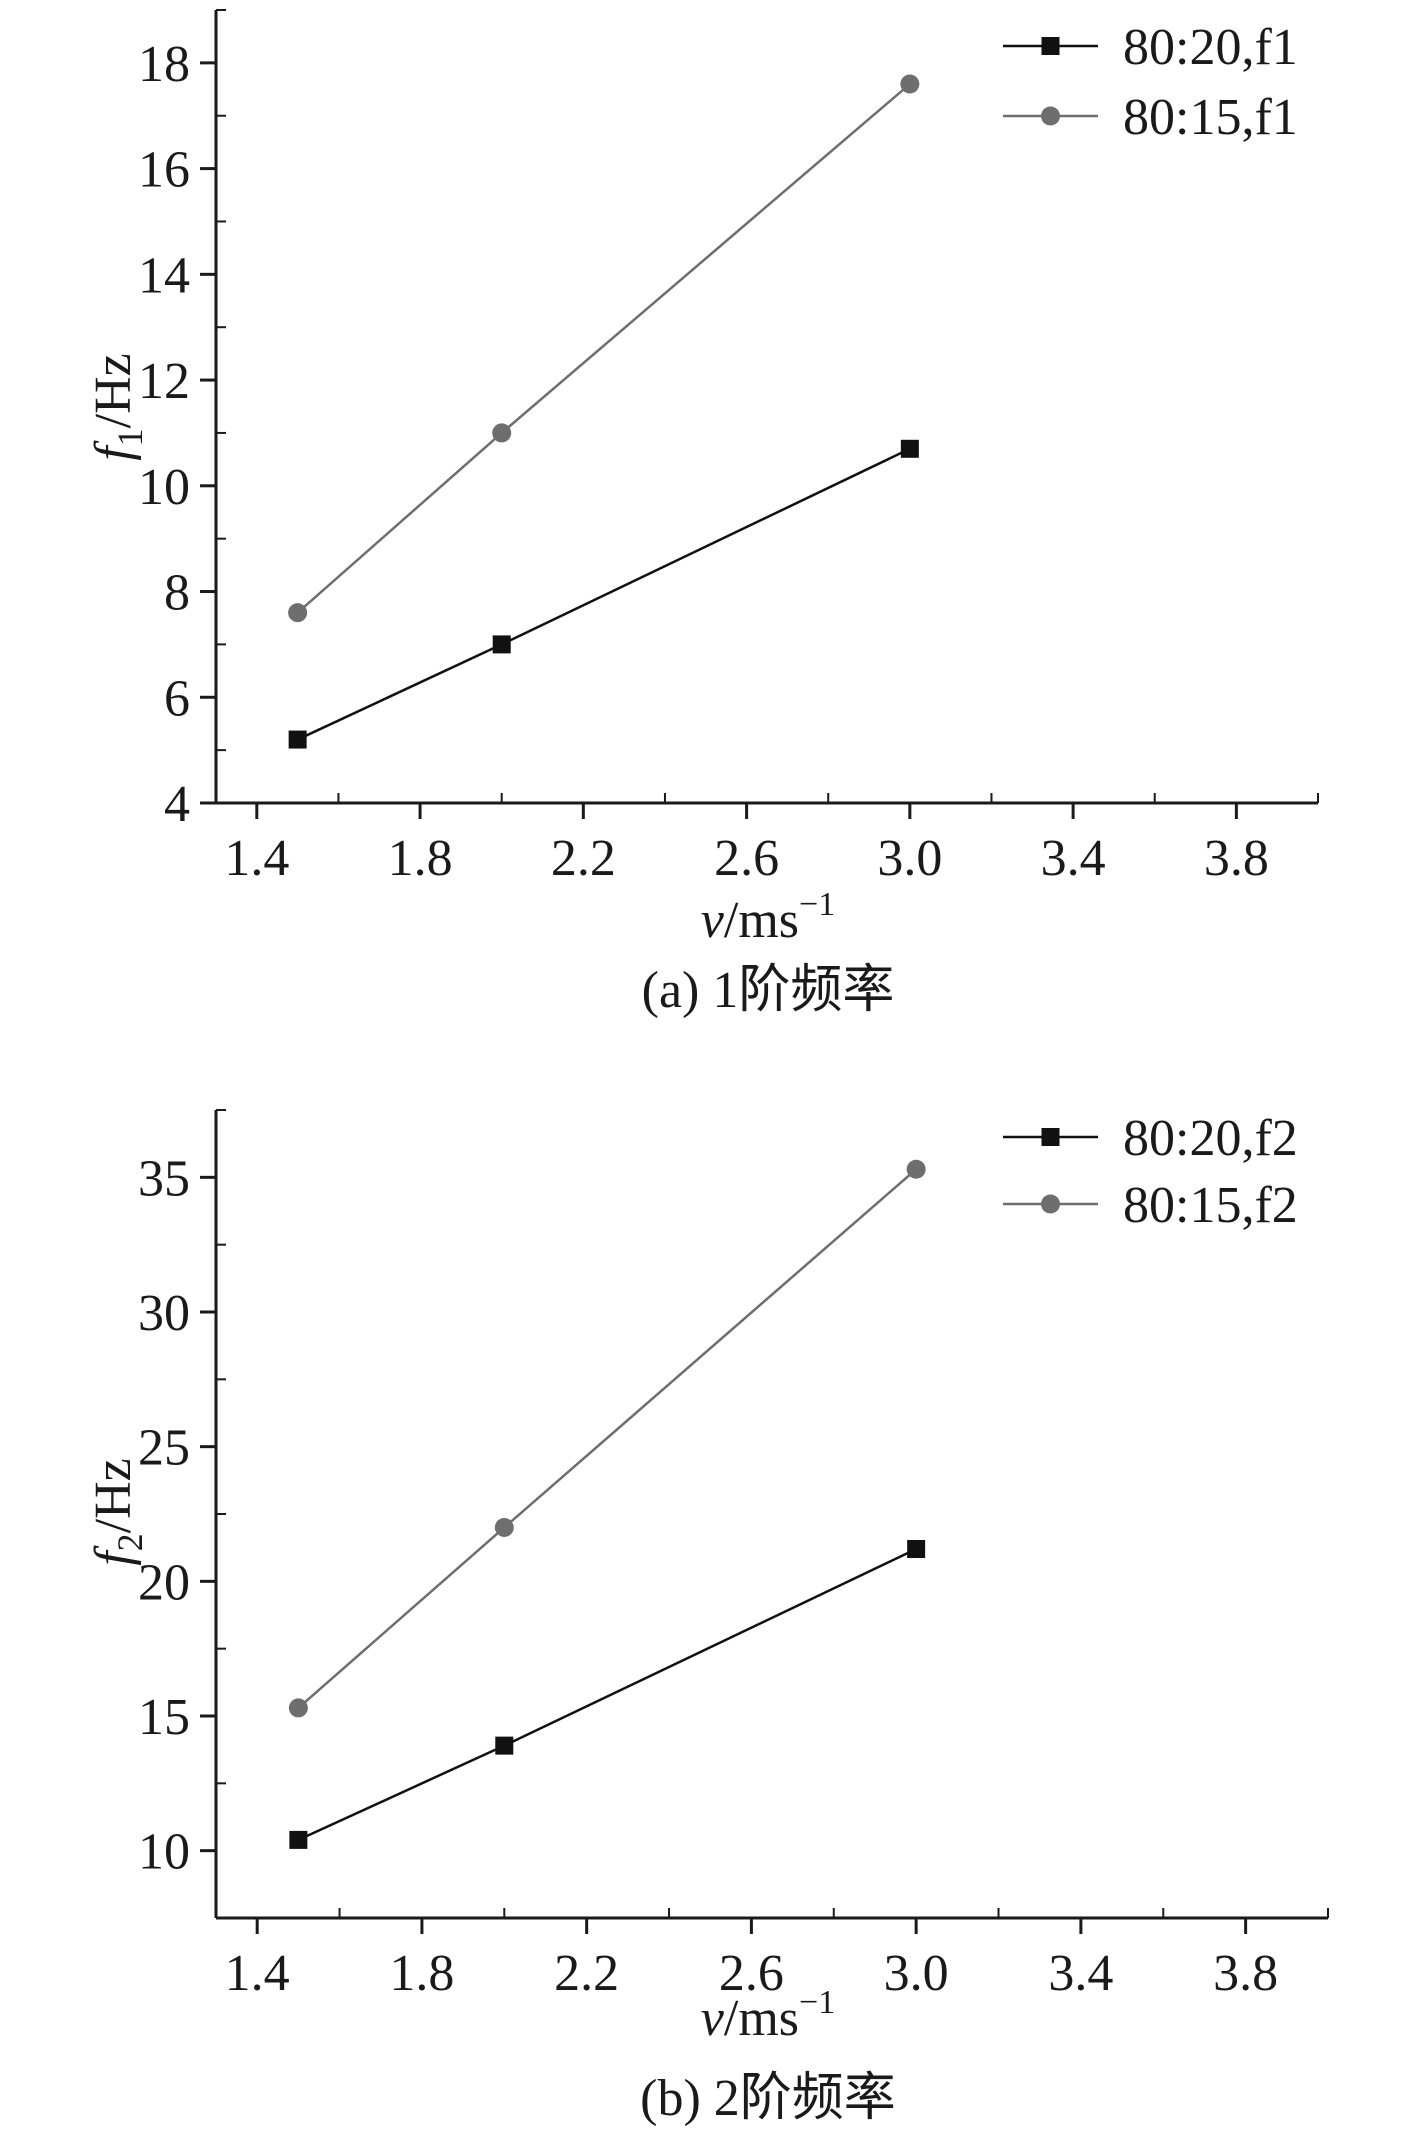  I want to click on y-axis-title: f1/Hz, so click(117, 407).